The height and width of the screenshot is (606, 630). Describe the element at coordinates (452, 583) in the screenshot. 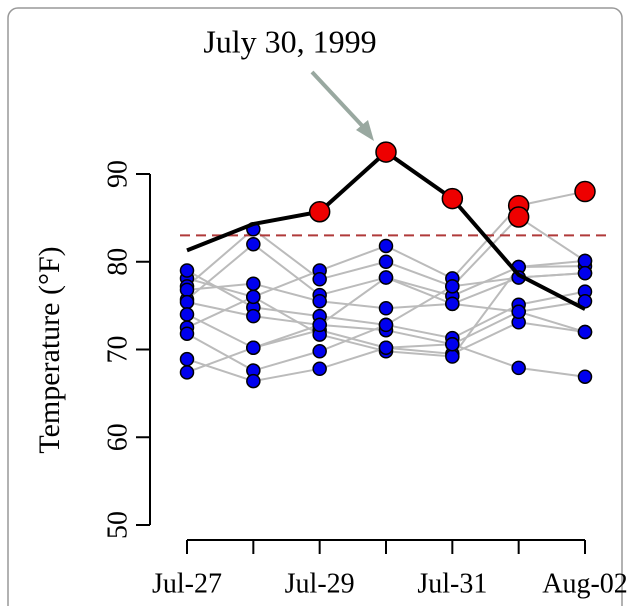

I see `x-tick-label: Jul-31` at that location.